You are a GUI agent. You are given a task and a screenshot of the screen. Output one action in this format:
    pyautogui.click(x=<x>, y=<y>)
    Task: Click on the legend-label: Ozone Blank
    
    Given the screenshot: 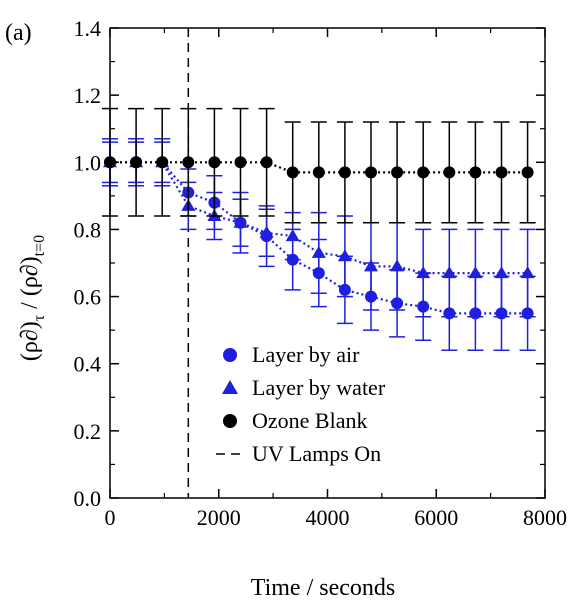 What is the action you would take?
    pyautogui.click(x=309, y=420)
    